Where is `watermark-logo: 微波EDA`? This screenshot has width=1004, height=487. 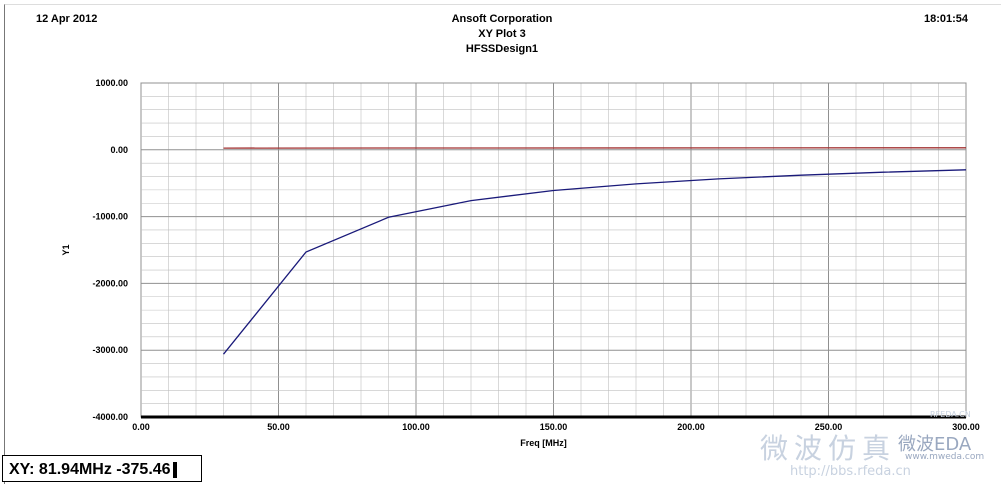
watermark-logo: 微波EDA is located at coordinates (935, 444).